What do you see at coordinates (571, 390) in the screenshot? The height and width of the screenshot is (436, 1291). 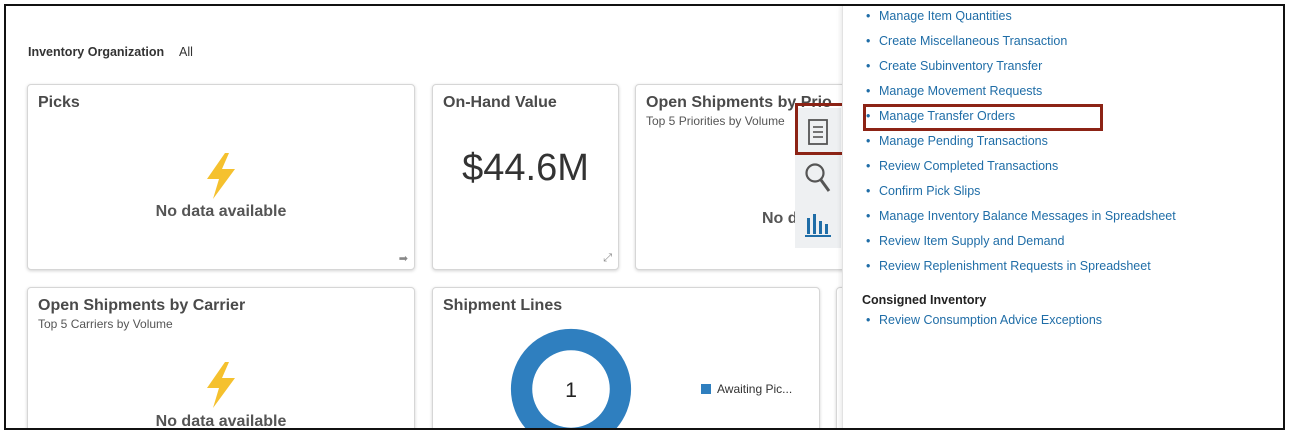 I see `donut-center-value: 1` at bounding box center [571, 390].